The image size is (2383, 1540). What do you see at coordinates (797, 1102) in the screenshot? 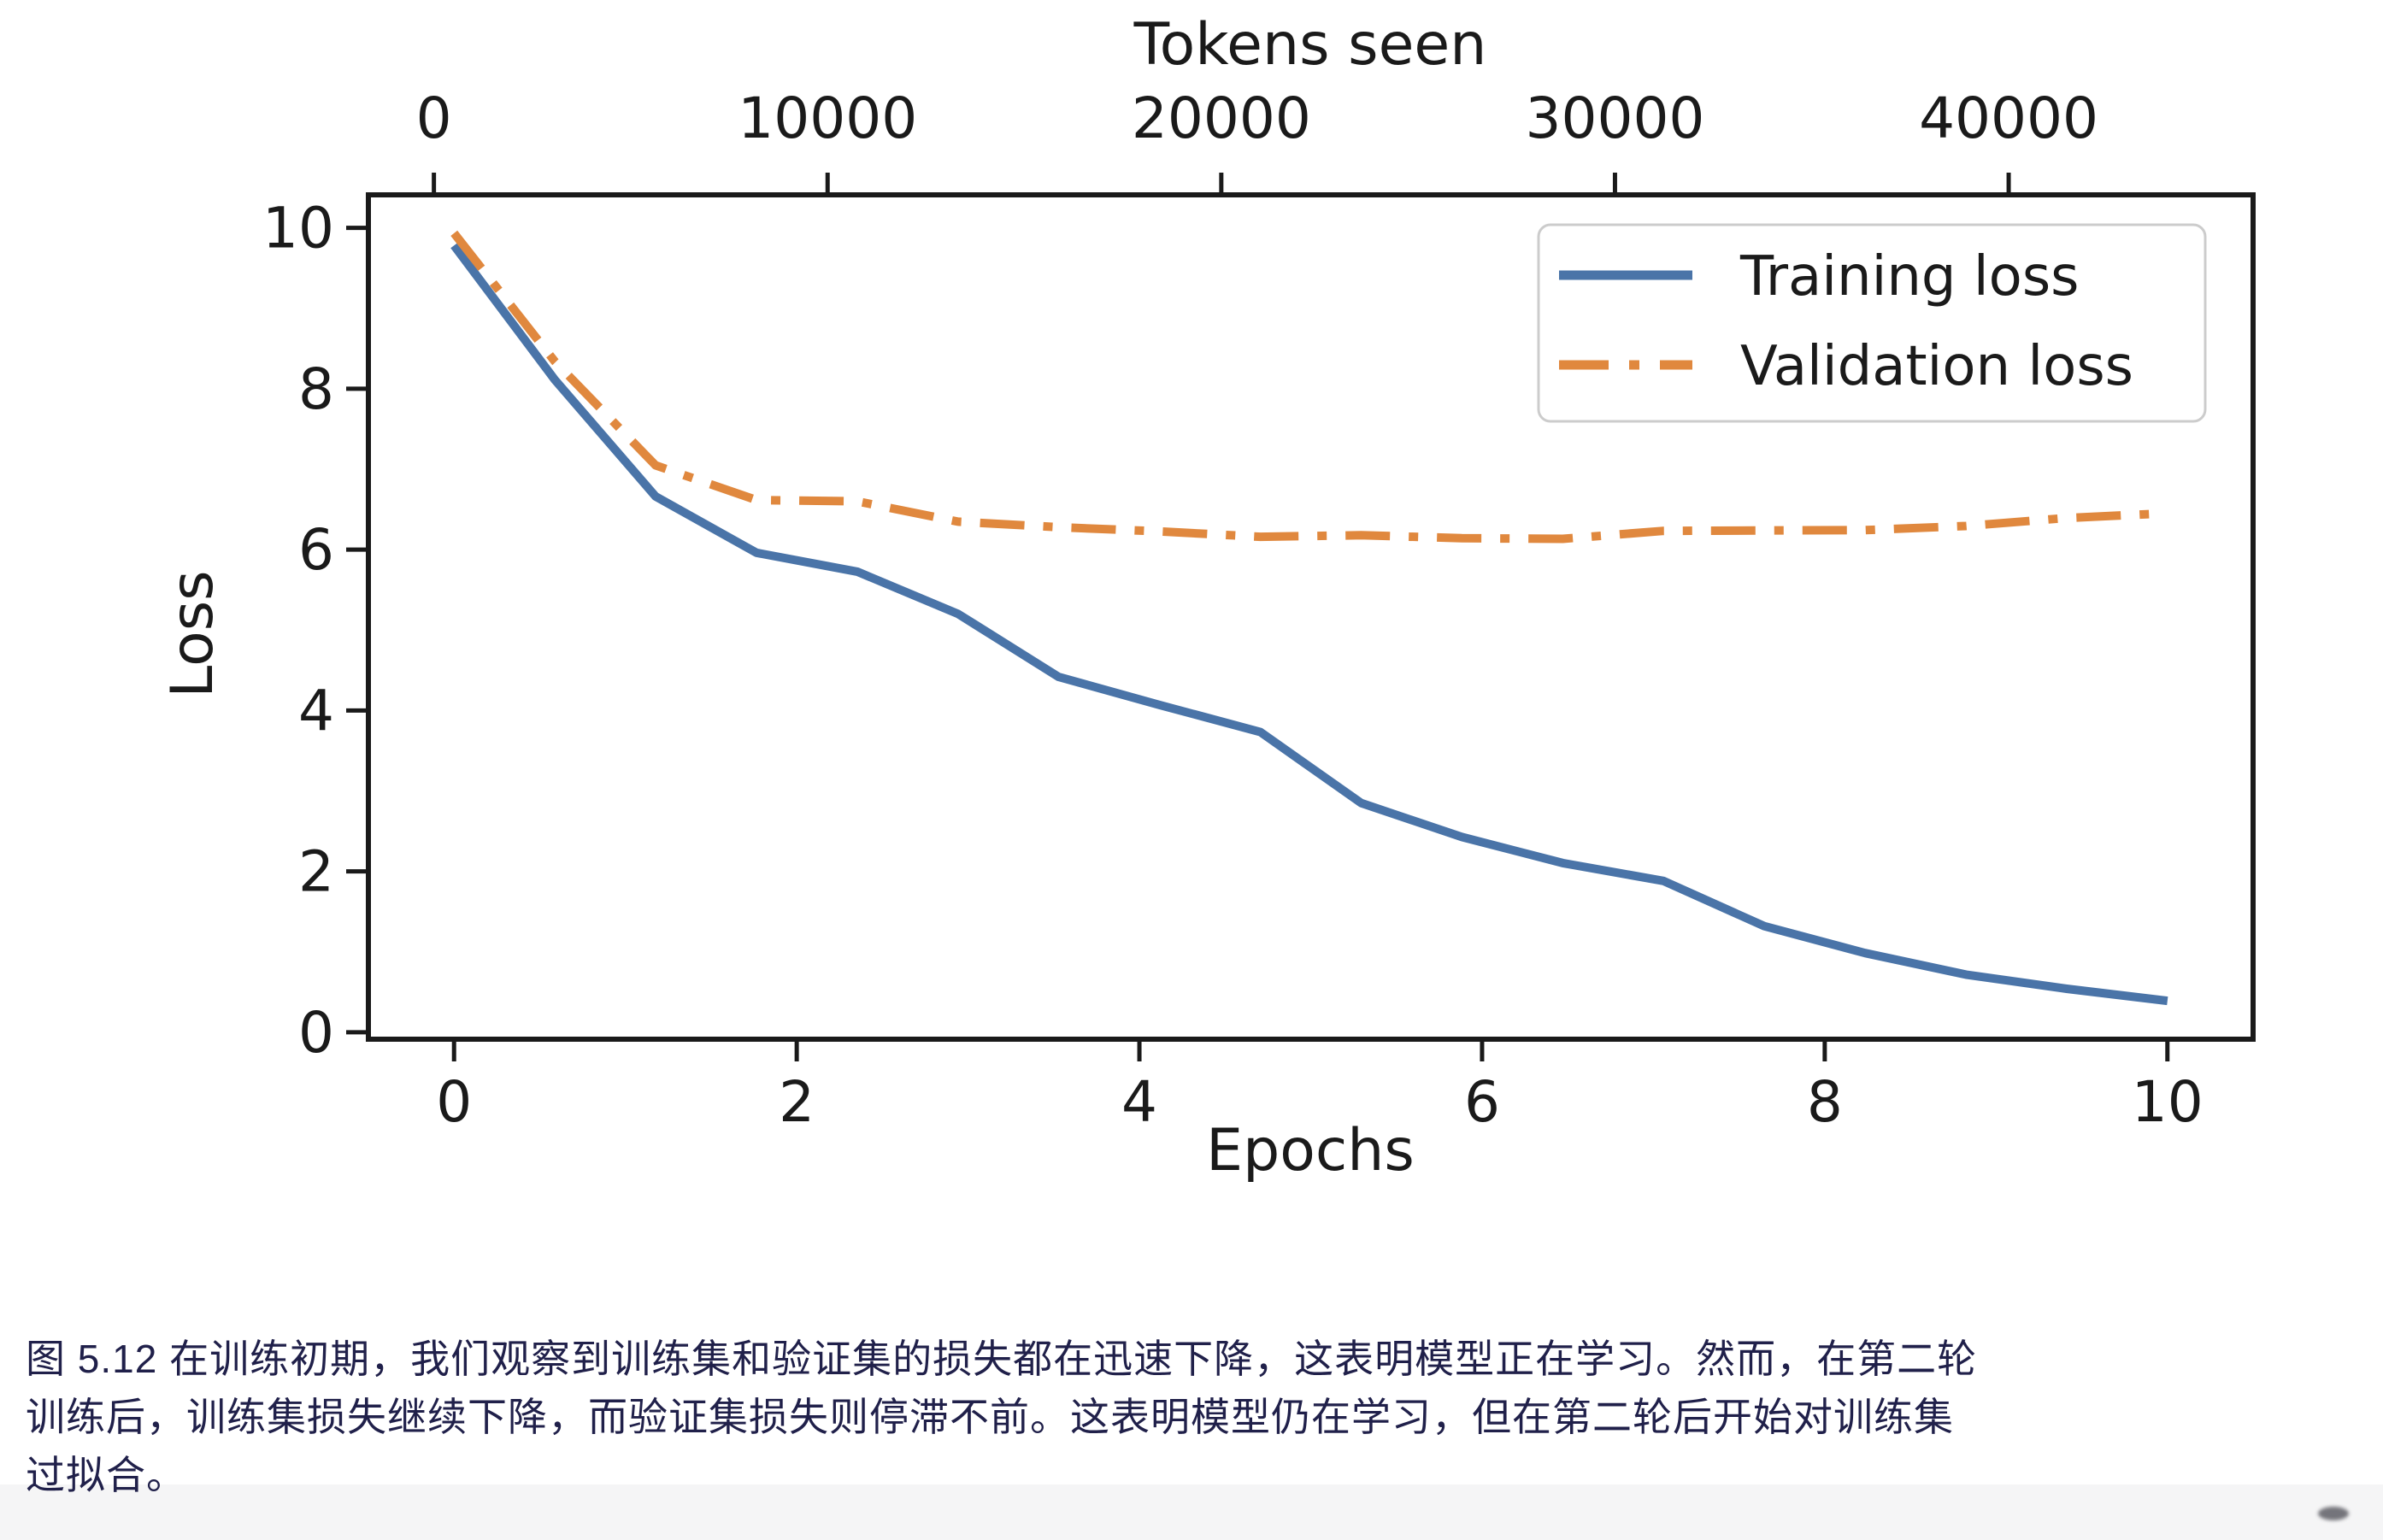
I see `x-tick-label: 2` at bounding box center [797, 1102].